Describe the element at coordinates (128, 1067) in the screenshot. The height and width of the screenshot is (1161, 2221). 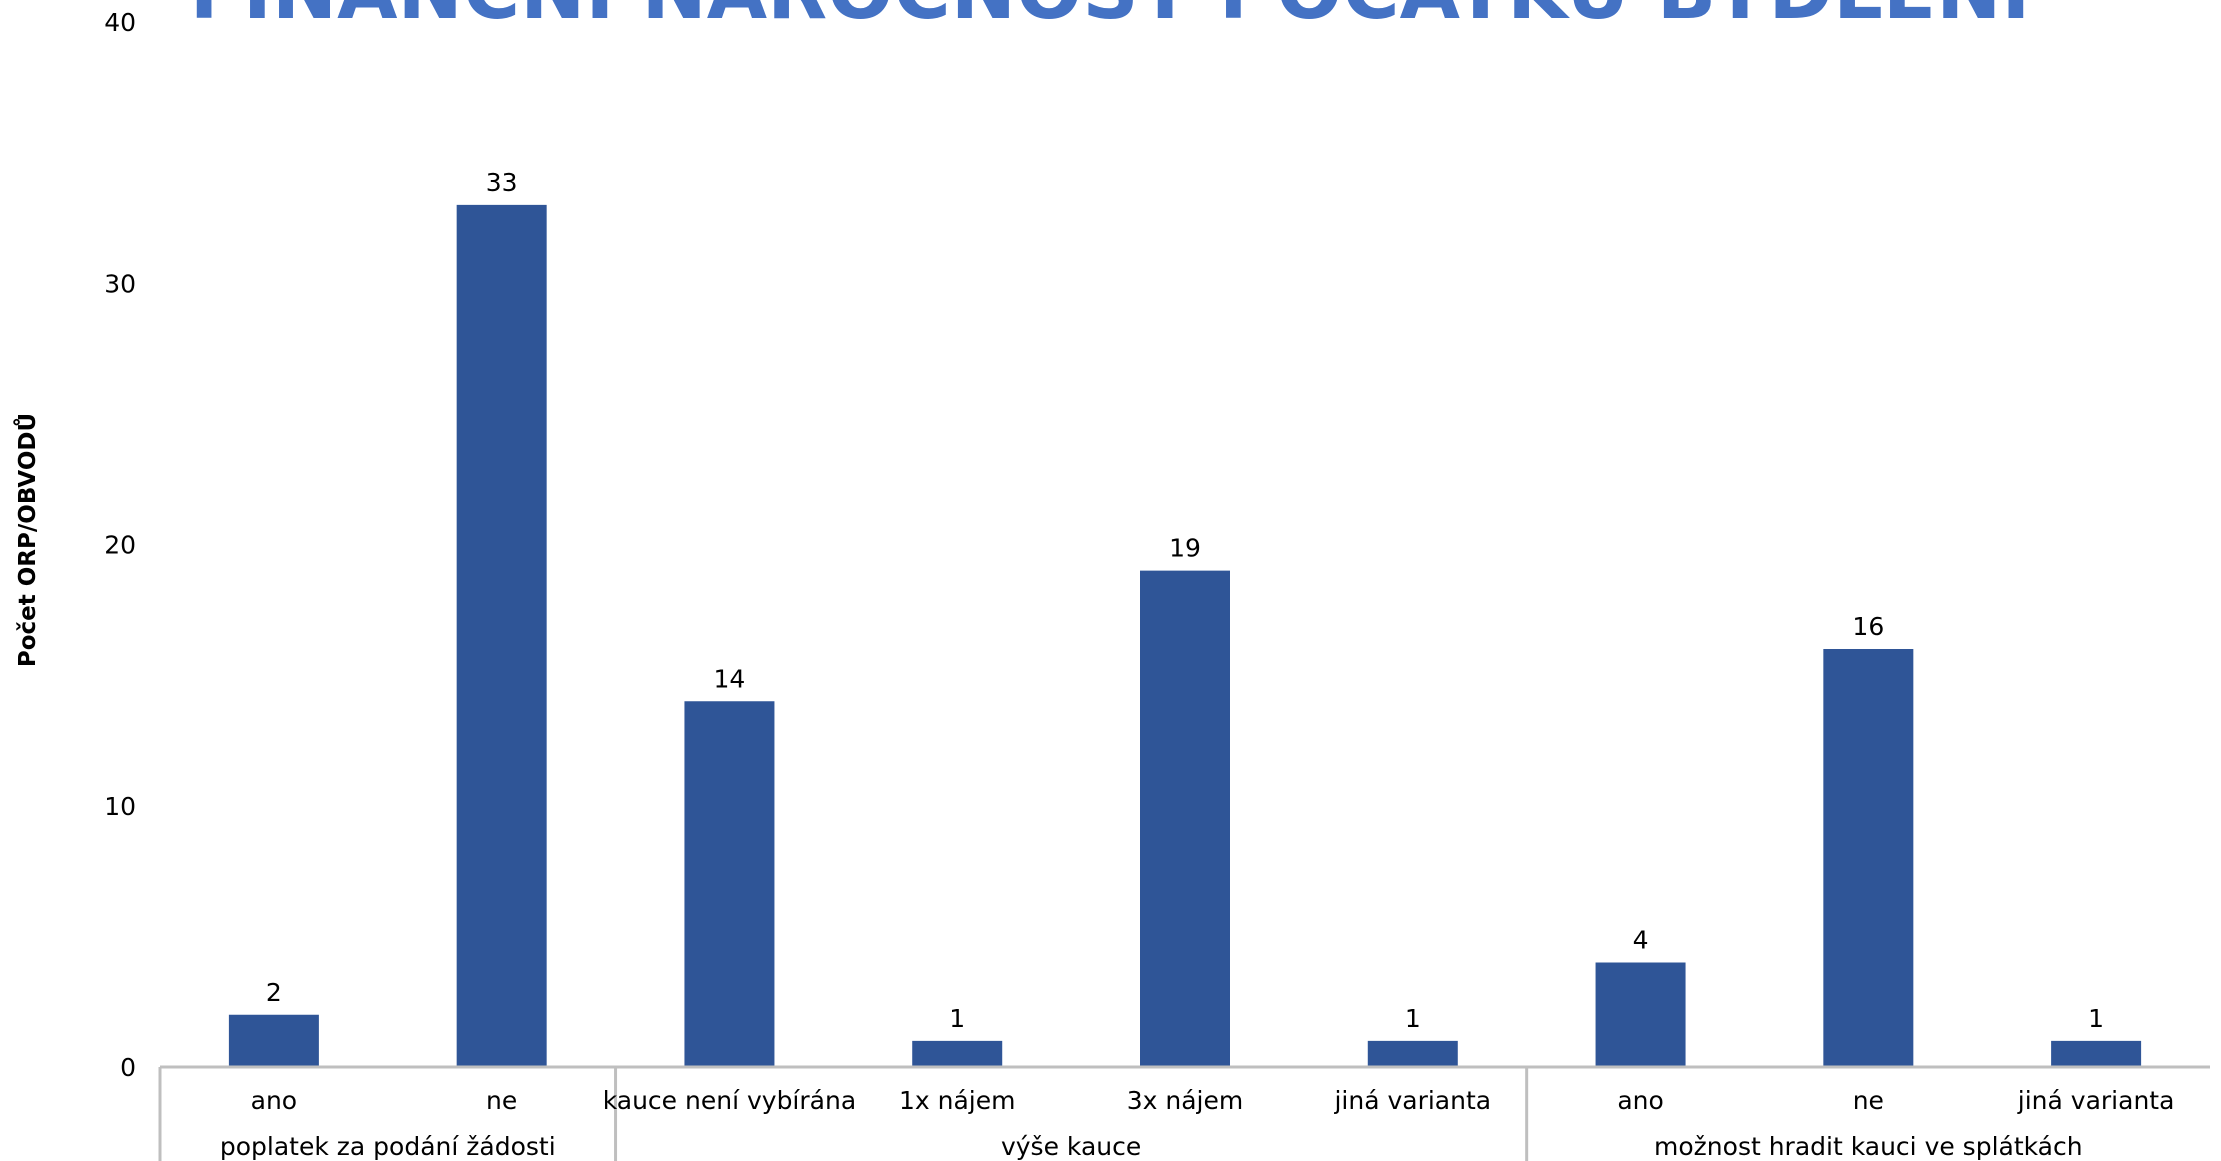
I see `y-tick-label: 0` at that location.